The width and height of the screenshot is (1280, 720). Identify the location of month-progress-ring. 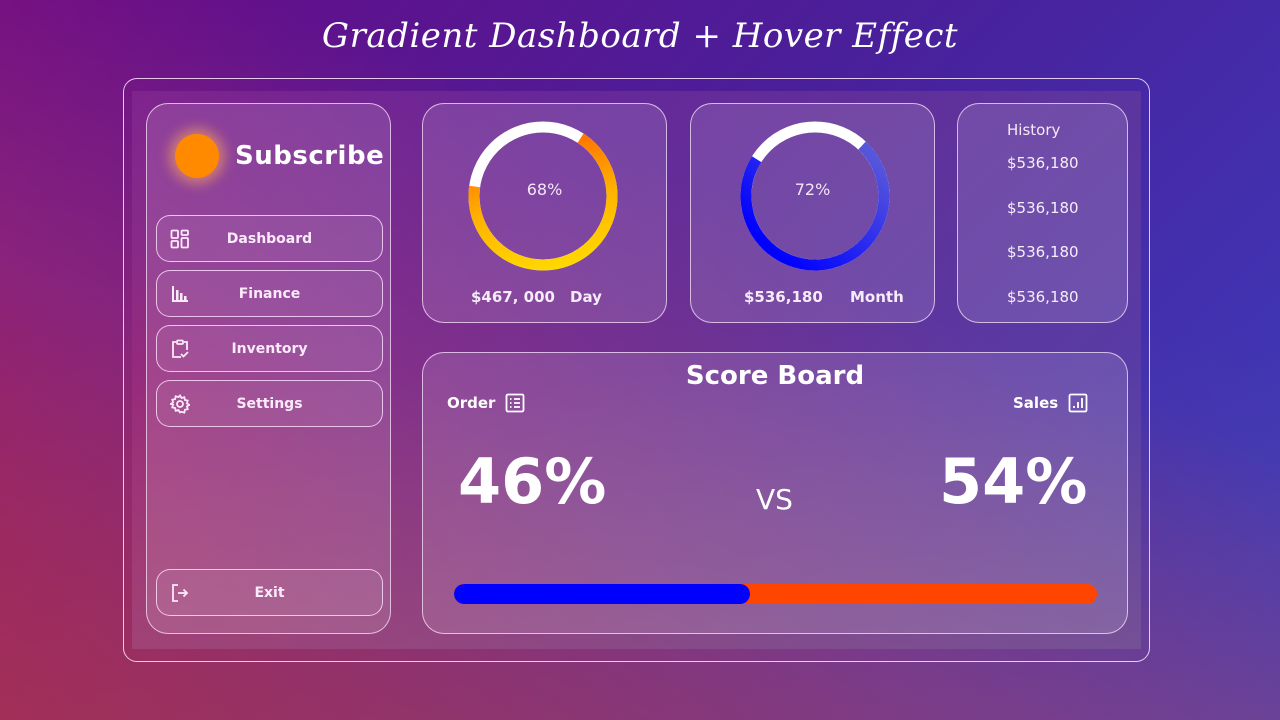
(815, 196).